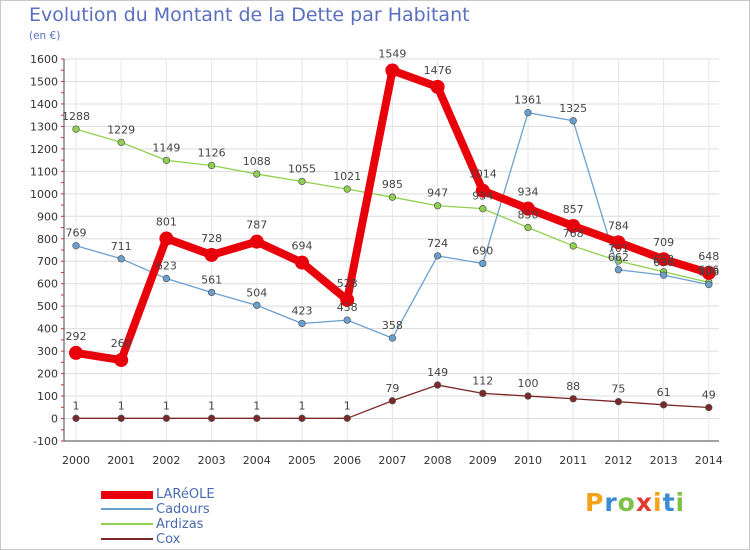  What do you see at coordinates (54, 419) in the screenshot?
I see `y-tick-label: 0` at bounding box center [54, 419].